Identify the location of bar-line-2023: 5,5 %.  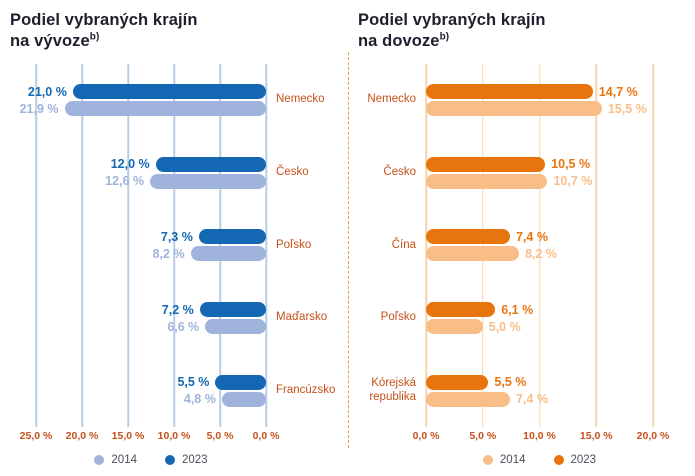
(539, 382).